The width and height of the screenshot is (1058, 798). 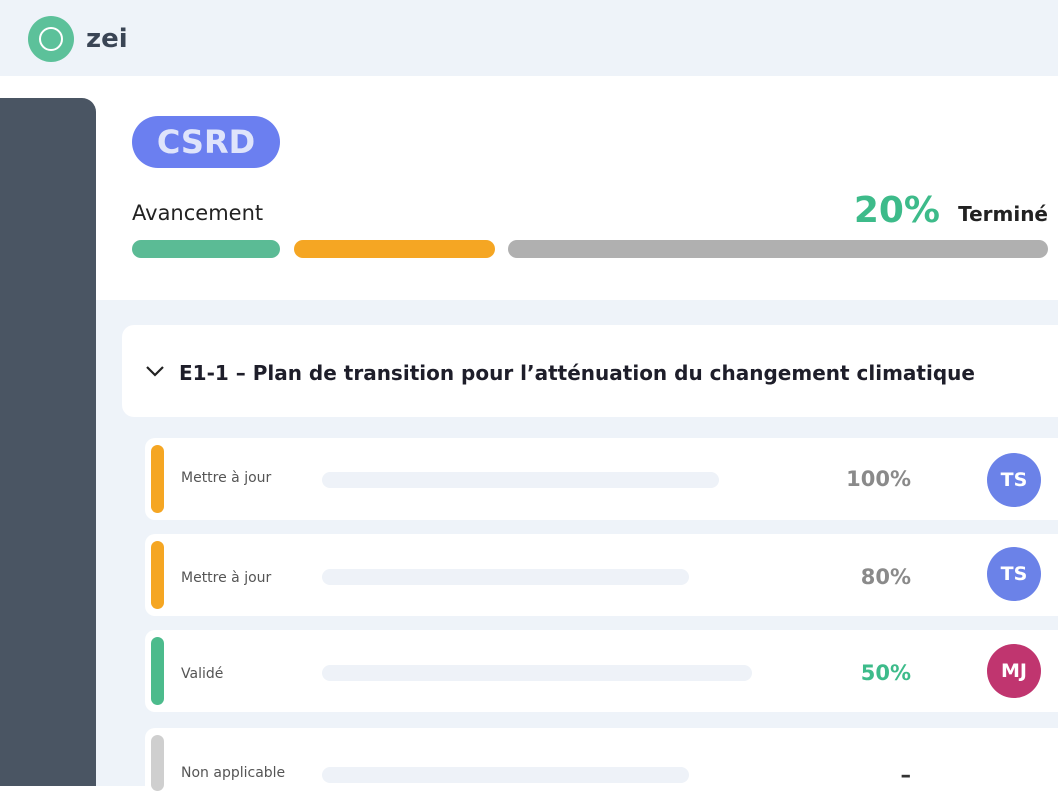 I want to click on percent: 50%, so click(x=885, y=673).